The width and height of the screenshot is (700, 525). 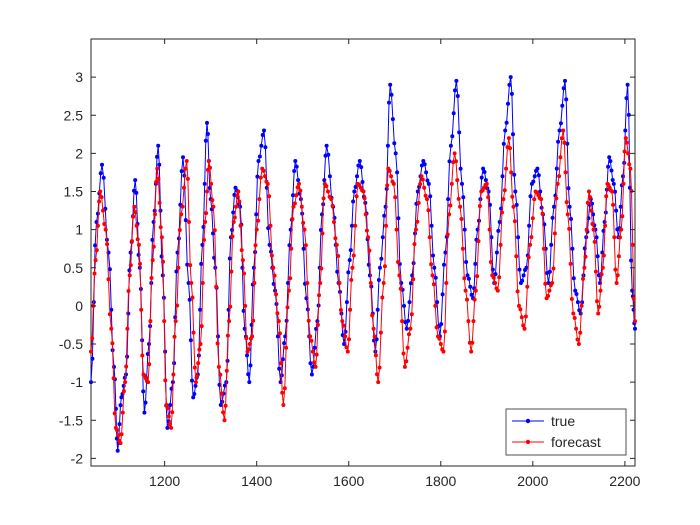 What do you see at coordinates (256, 481) in the screenshot?
I see `x-tick-label: 1400` at bounding box center [256, 481].